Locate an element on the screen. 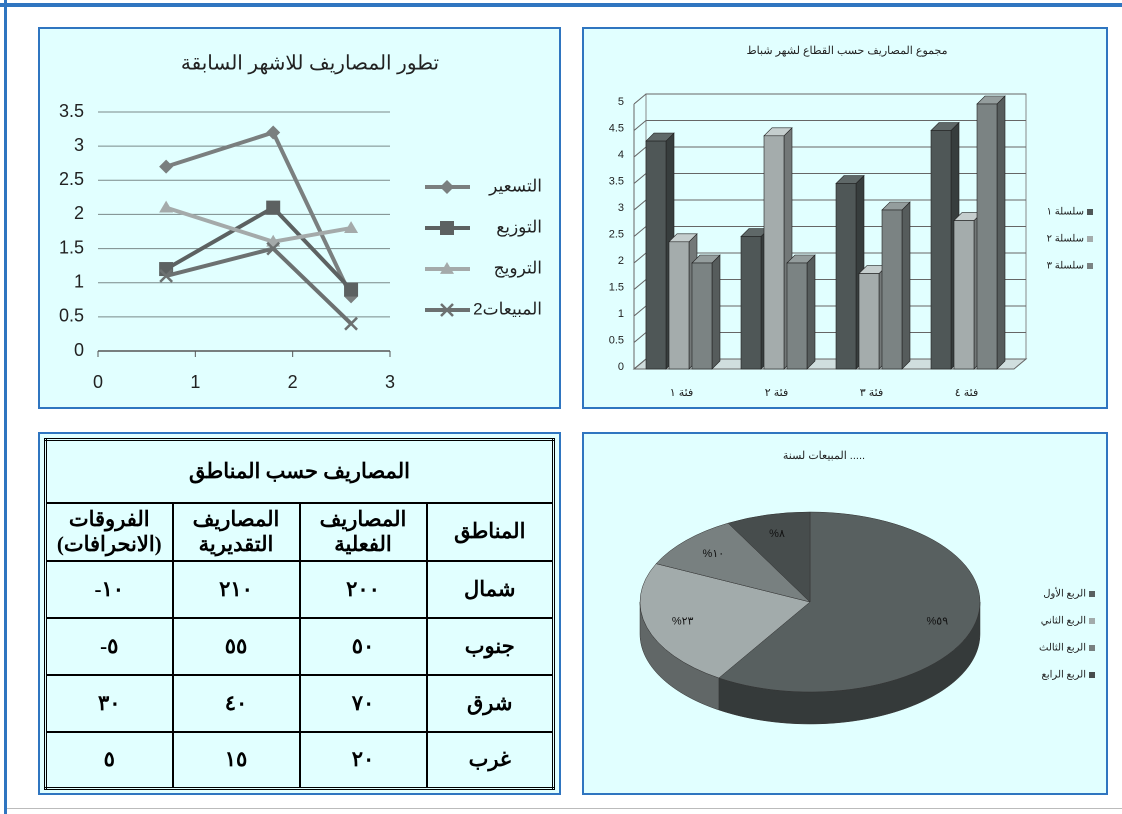 This screenshot has width=1122, height=814. top-border is located at coordinates (561, 5).